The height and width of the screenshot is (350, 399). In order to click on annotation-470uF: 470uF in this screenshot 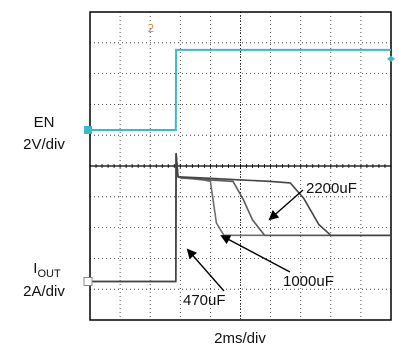, I will do `click(204, 278)`.